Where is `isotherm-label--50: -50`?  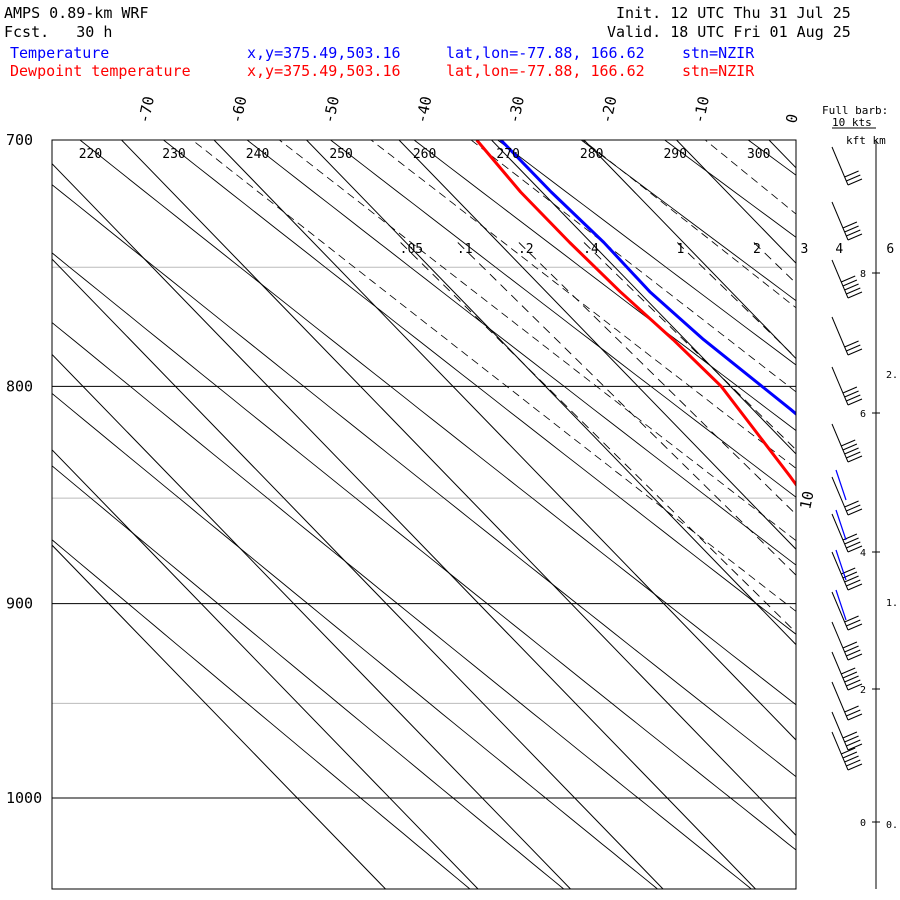 isotherm-label--50: -50 is located at coordinates (331, 110).